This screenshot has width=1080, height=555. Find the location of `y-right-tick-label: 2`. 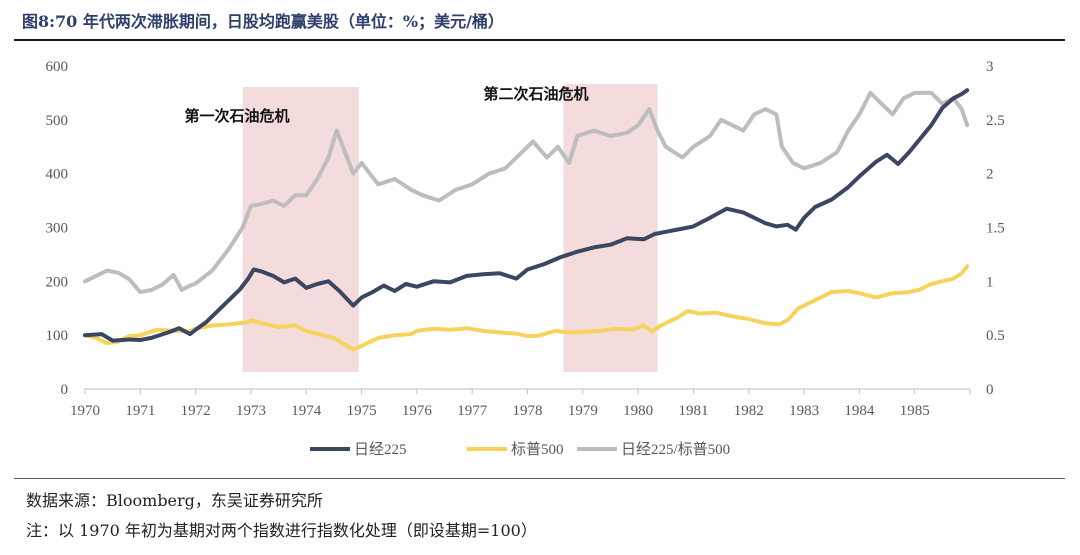

y-right-tick-label: 2 is located at coordinates (990, 175).